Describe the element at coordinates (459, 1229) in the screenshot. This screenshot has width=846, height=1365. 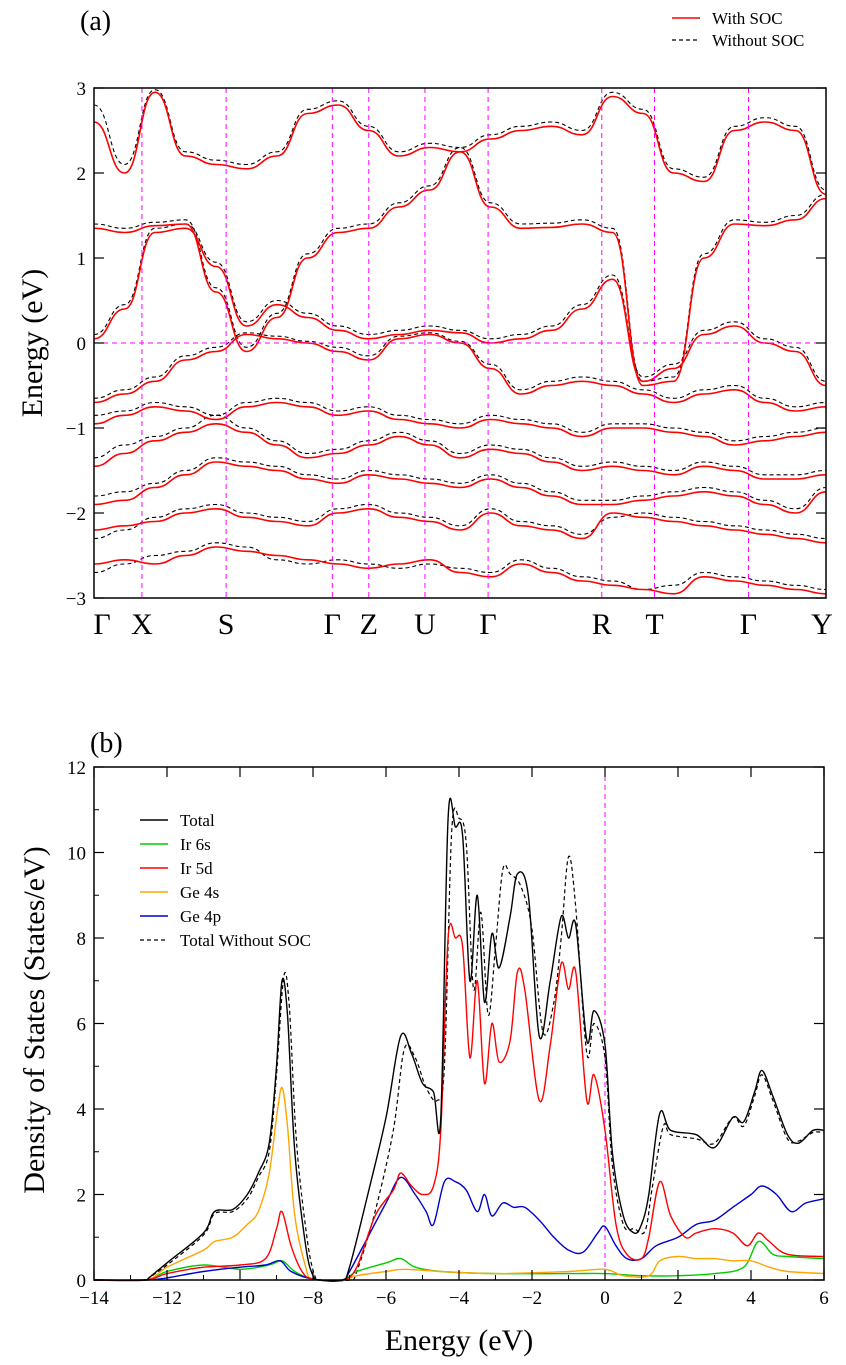
I see `dos-series-ge-4p` at that location.